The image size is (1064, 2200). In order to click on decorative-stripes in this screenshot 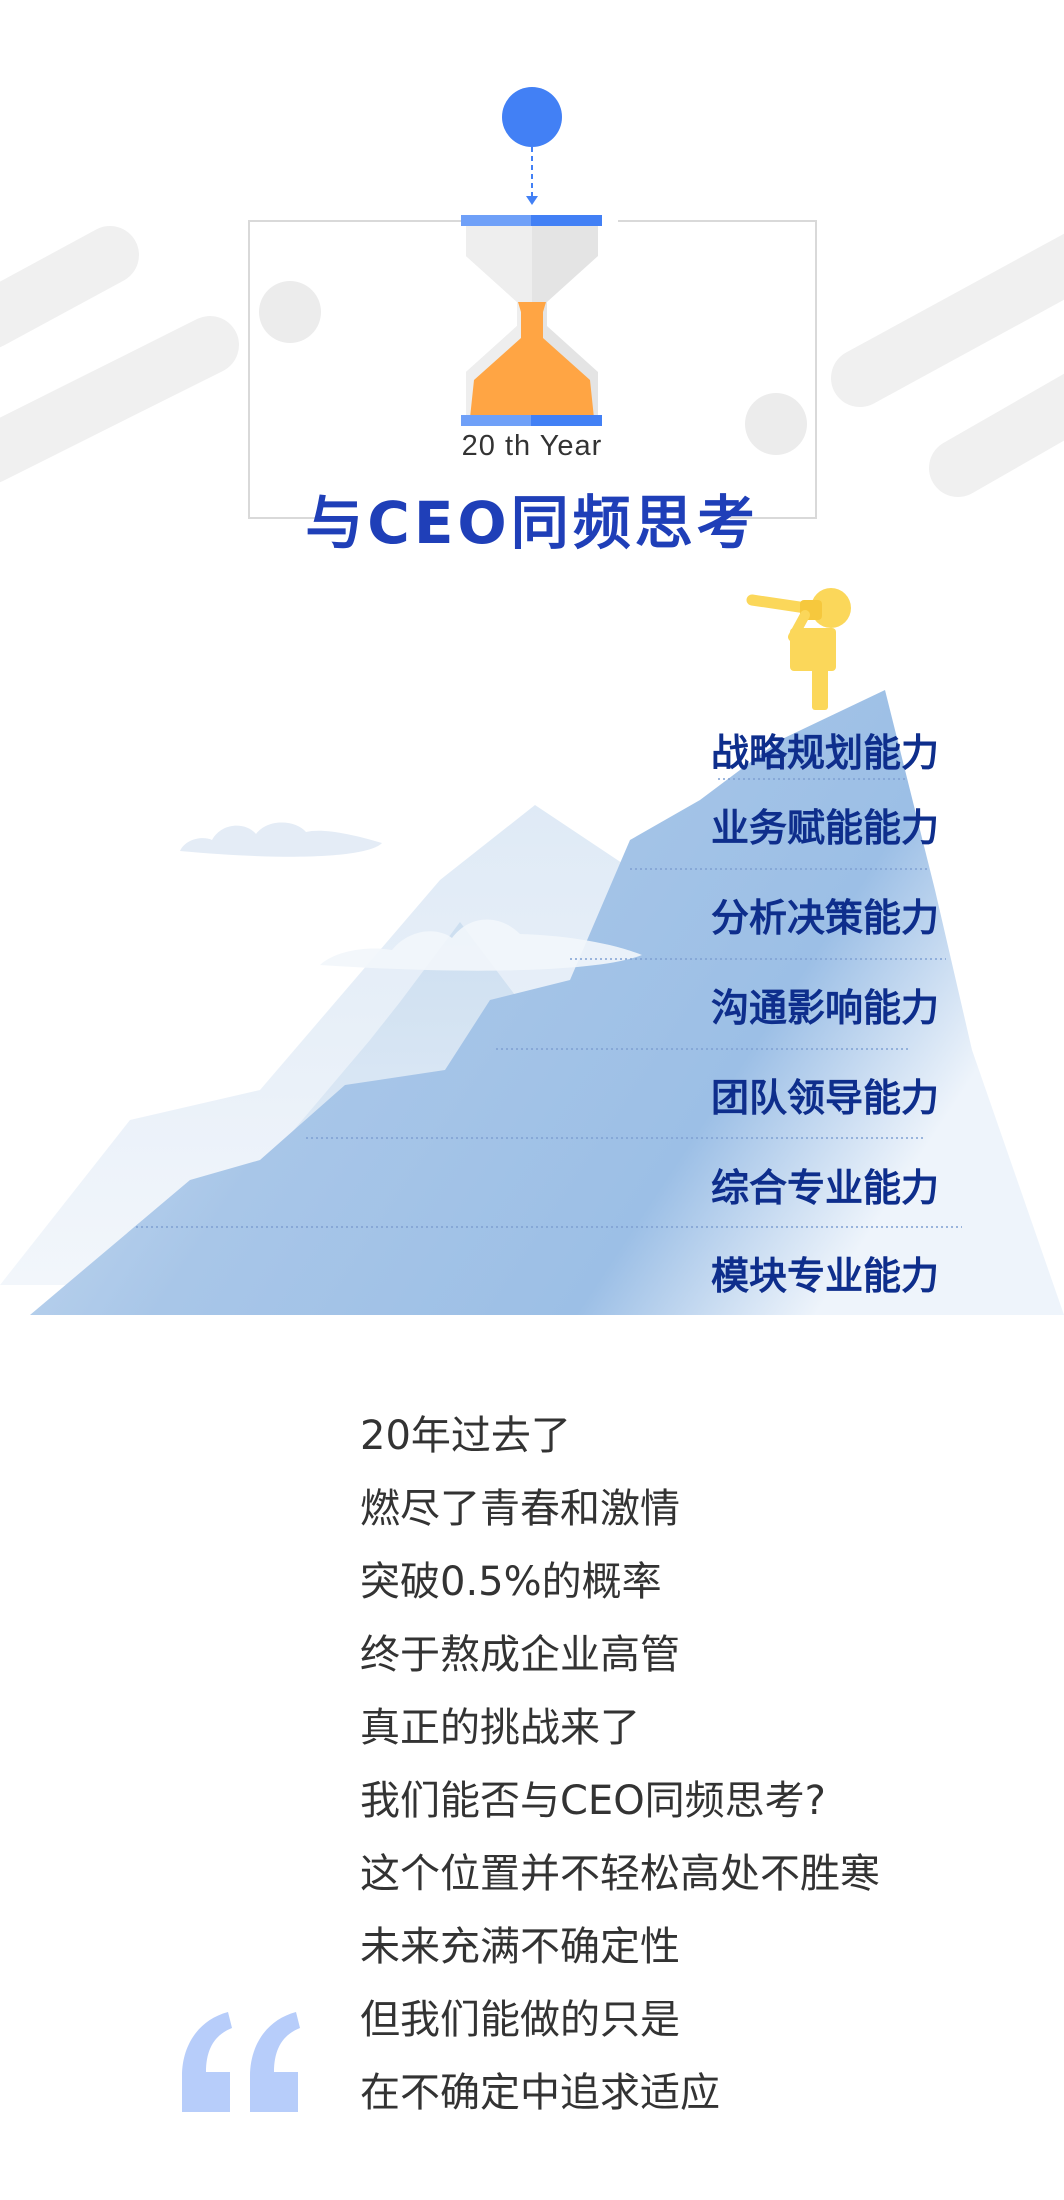, I will do `click(532, 361)`.